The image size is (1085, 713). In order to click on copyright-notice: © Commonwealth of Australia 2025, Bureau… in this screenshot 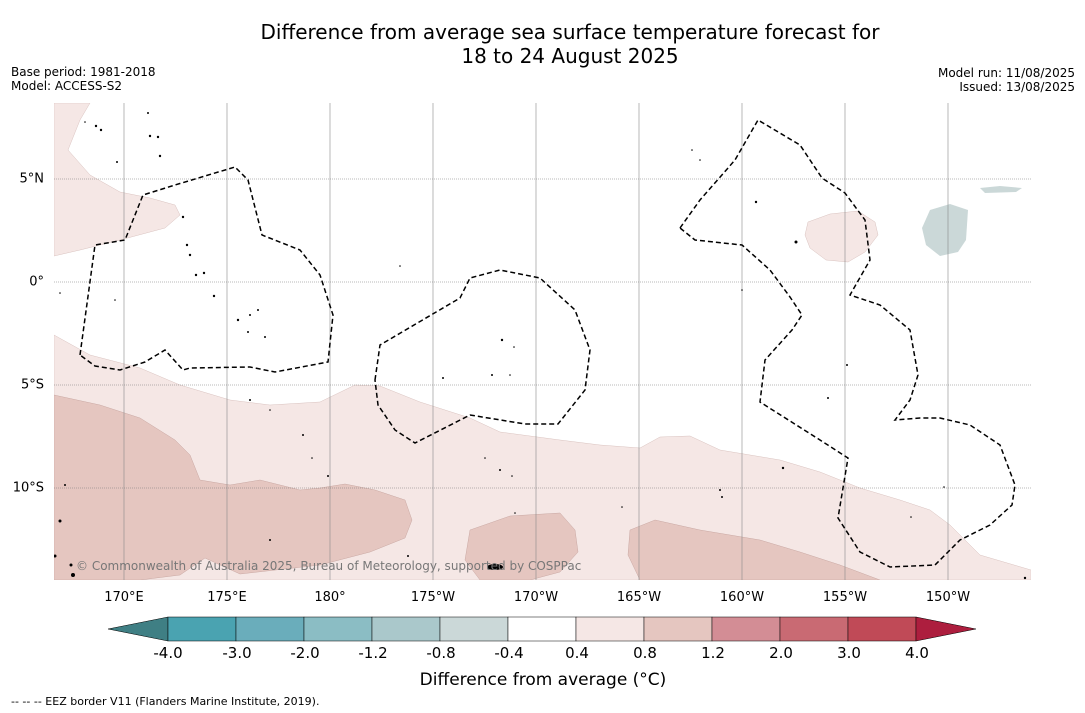, I will do `click(329, 566)`.